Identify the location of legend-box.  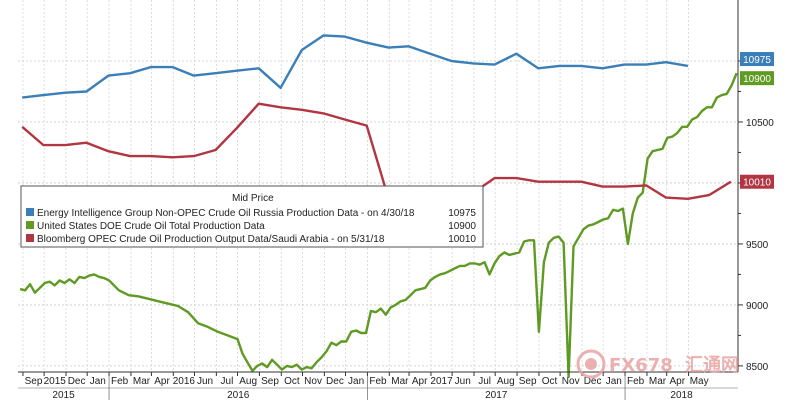
(252, 216).